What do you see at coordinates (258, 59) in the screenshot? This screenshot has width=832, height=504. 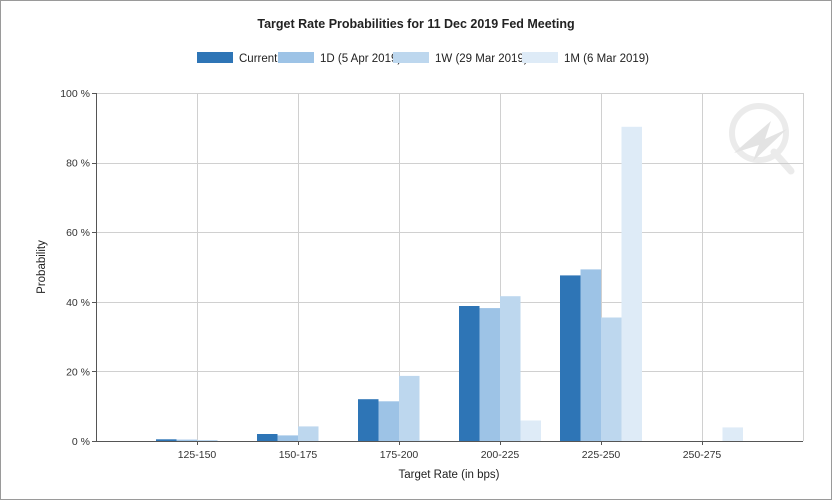 I see `legend-label: Current` at bounding box center [258, 59].